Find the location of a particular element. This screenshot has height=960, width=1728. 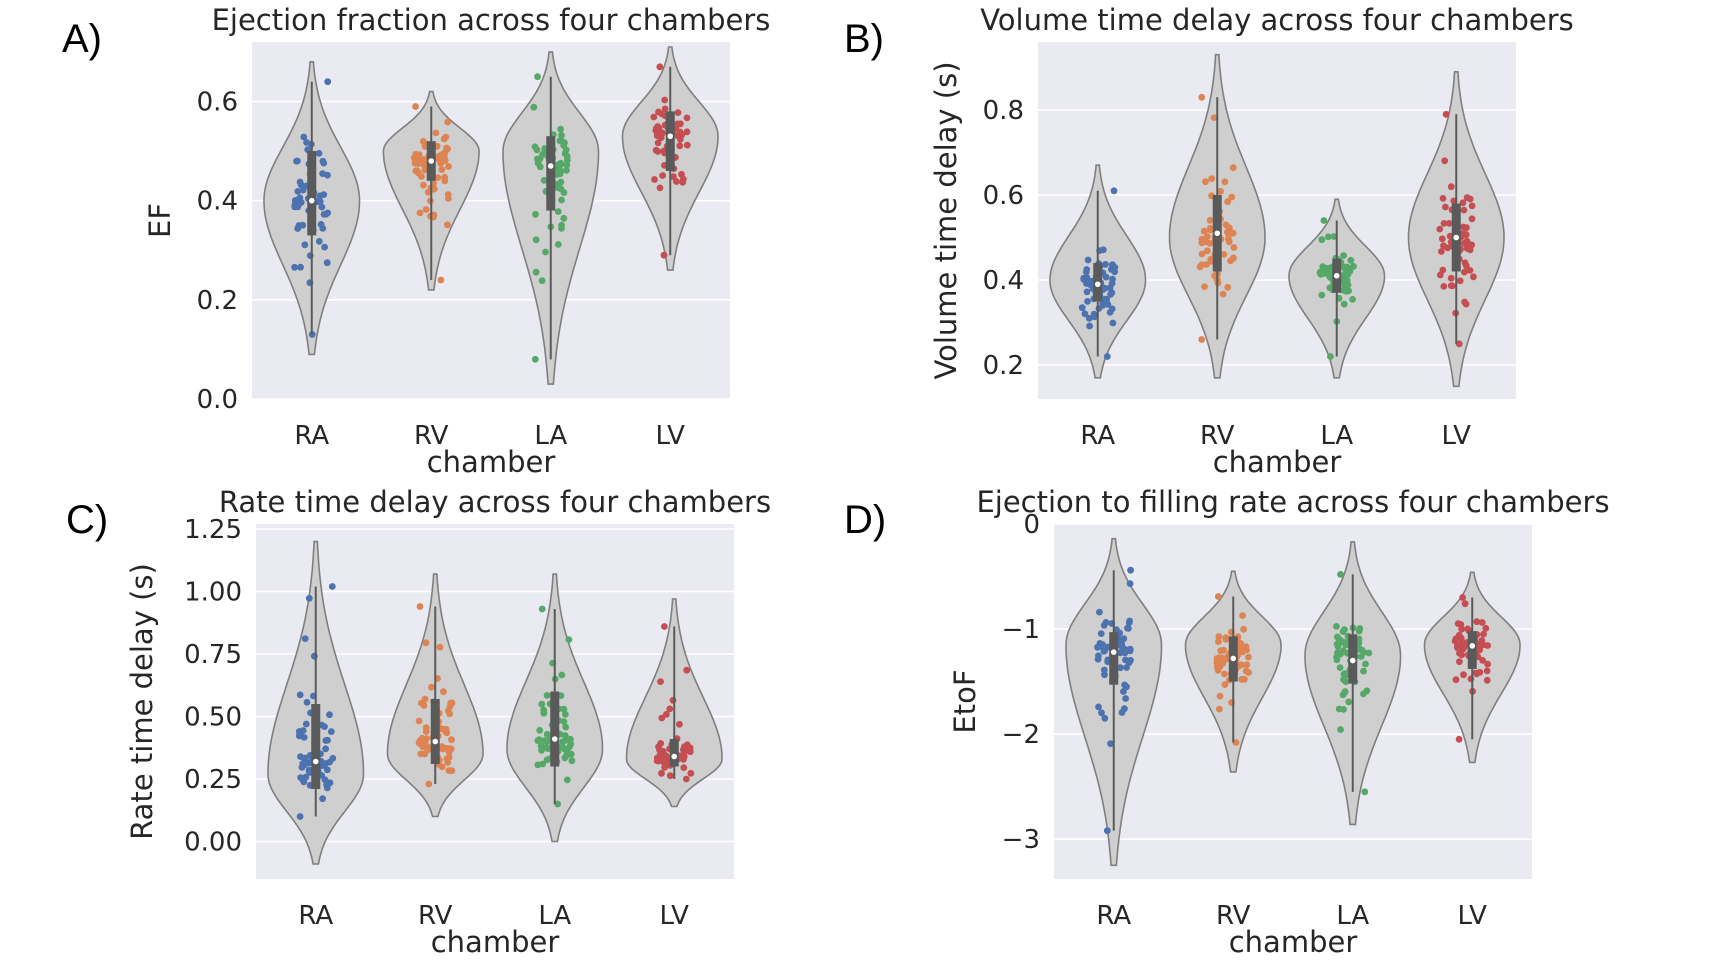

panel-letter: D) is located at coordinates (865, 520).